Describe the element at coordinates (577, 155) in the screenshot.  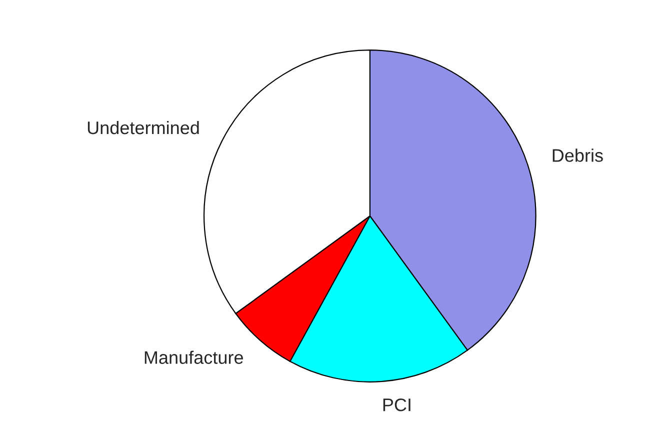
I see `slice-label: Debris` at that location.